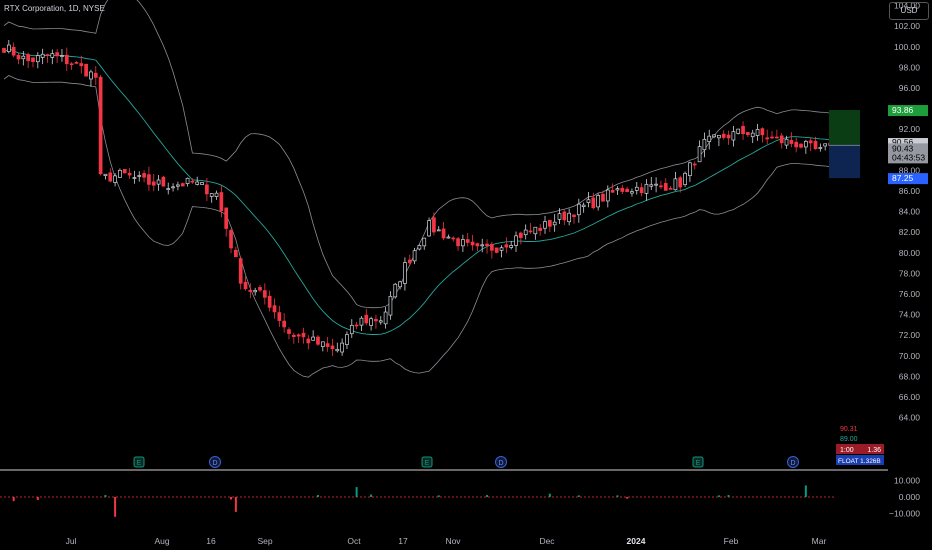  I want to click on price-tick: 72.00, so click(910, 335).